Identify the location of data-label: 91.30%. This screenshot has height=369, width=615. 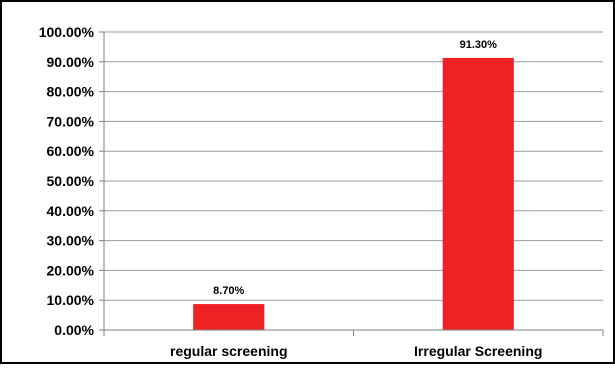
(479, 45).